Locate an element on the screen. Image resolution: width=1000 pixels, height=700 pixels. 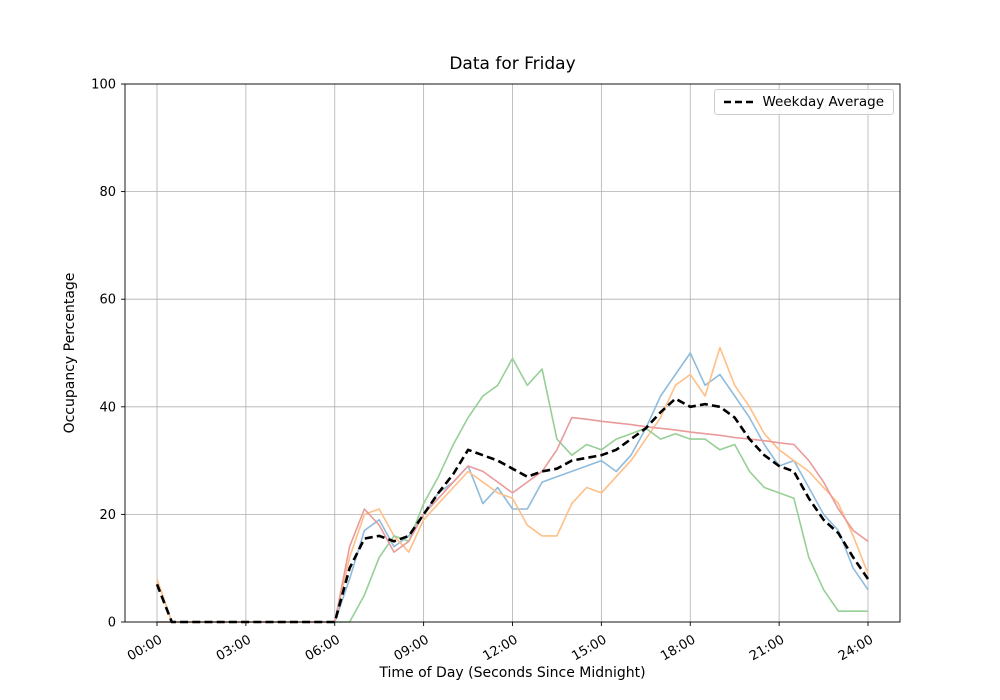
dashed-line-icon is located at coordinates (739, 102).